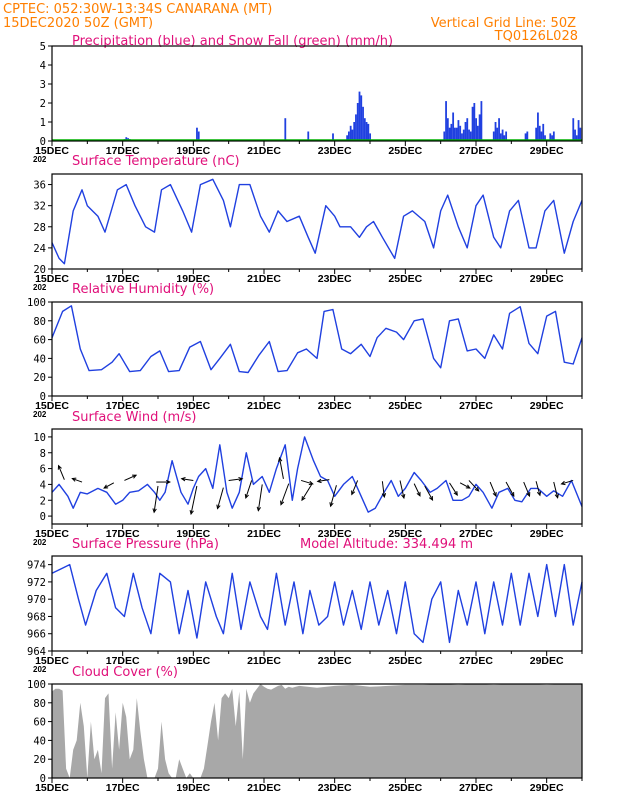 Image resolution: width=618 pixels, height=800 pixels. What do you see at coordinates (134, 417) in the screenshot?
I see `wind-title: Surface Wind (m/s)` at bounding box center [134, 417].